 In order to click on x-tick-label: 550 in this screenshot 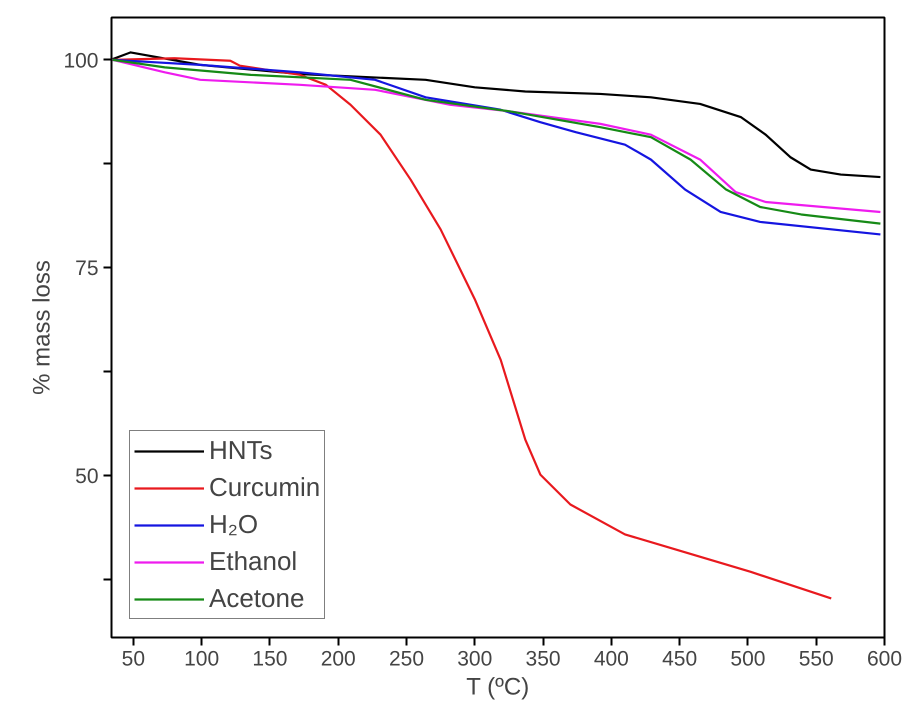, I will do `click(816, 659)`.